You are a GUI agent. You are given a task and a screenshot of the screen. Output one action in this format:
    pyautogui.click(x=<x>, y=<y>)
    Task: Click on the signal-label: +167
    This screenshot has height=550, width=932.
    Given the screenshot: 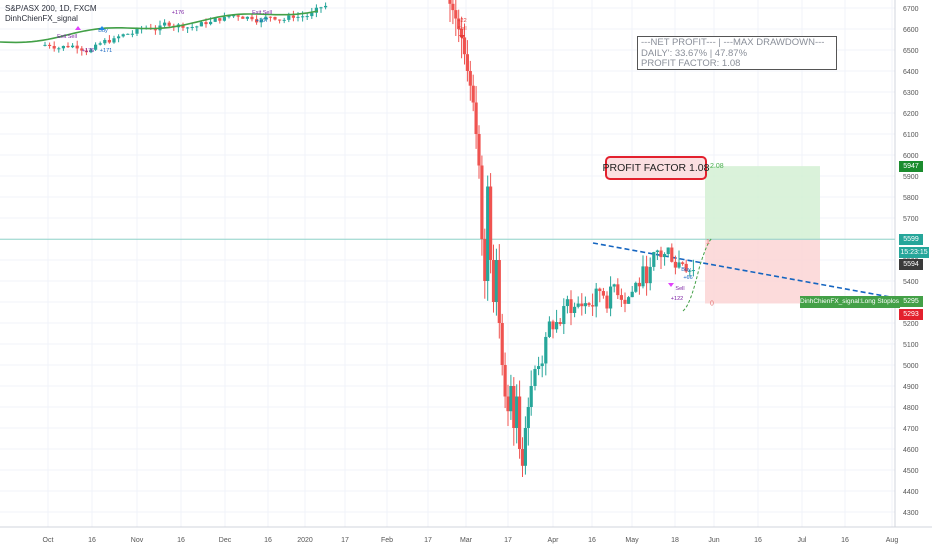 What is the action you would take?
    pyautogui.click(x=262, y=21)
    